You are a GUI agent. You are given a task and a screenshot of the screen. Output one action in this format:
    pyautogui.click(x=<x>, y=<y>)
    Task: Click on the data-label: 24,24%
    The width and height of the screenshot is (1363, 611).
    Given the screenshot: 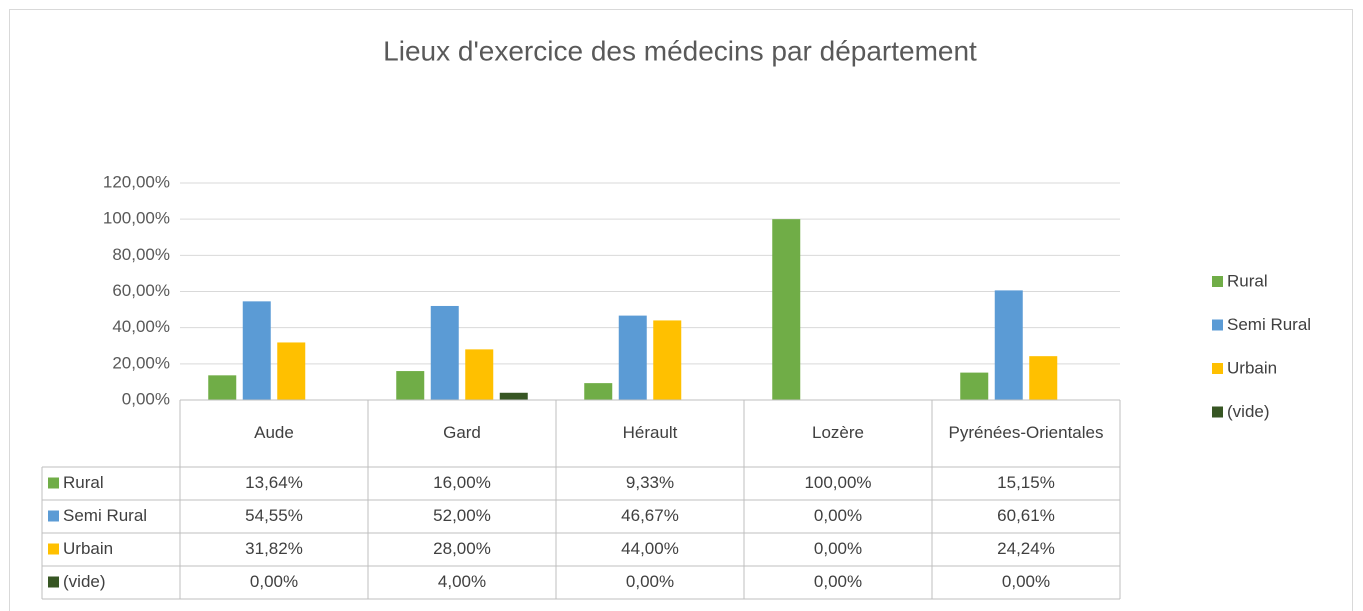 What is the action you would take?
    pyautogui.click(x=1026, y=548)
    